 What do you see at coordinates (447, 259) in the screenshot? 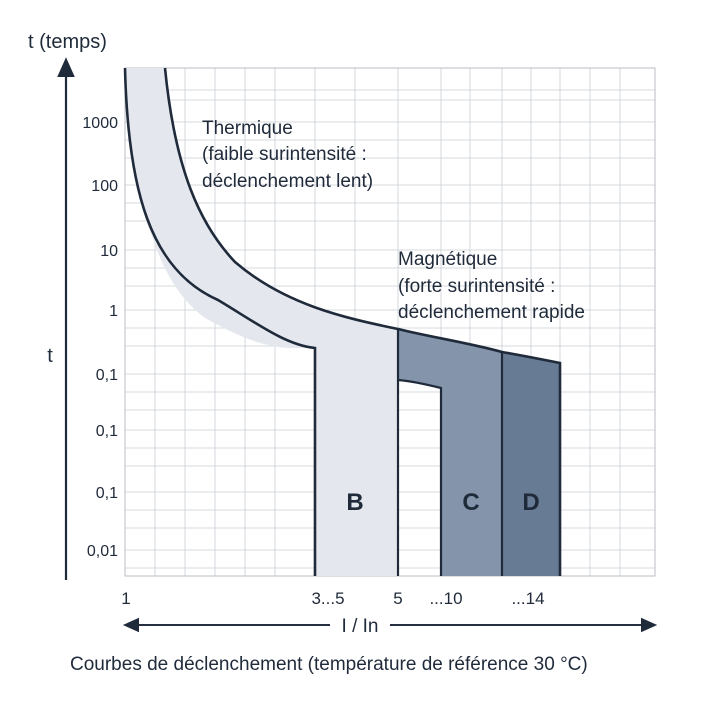
I see `annotation-magnetique-line-1: Magnétique` at bounding box center [447, 259].